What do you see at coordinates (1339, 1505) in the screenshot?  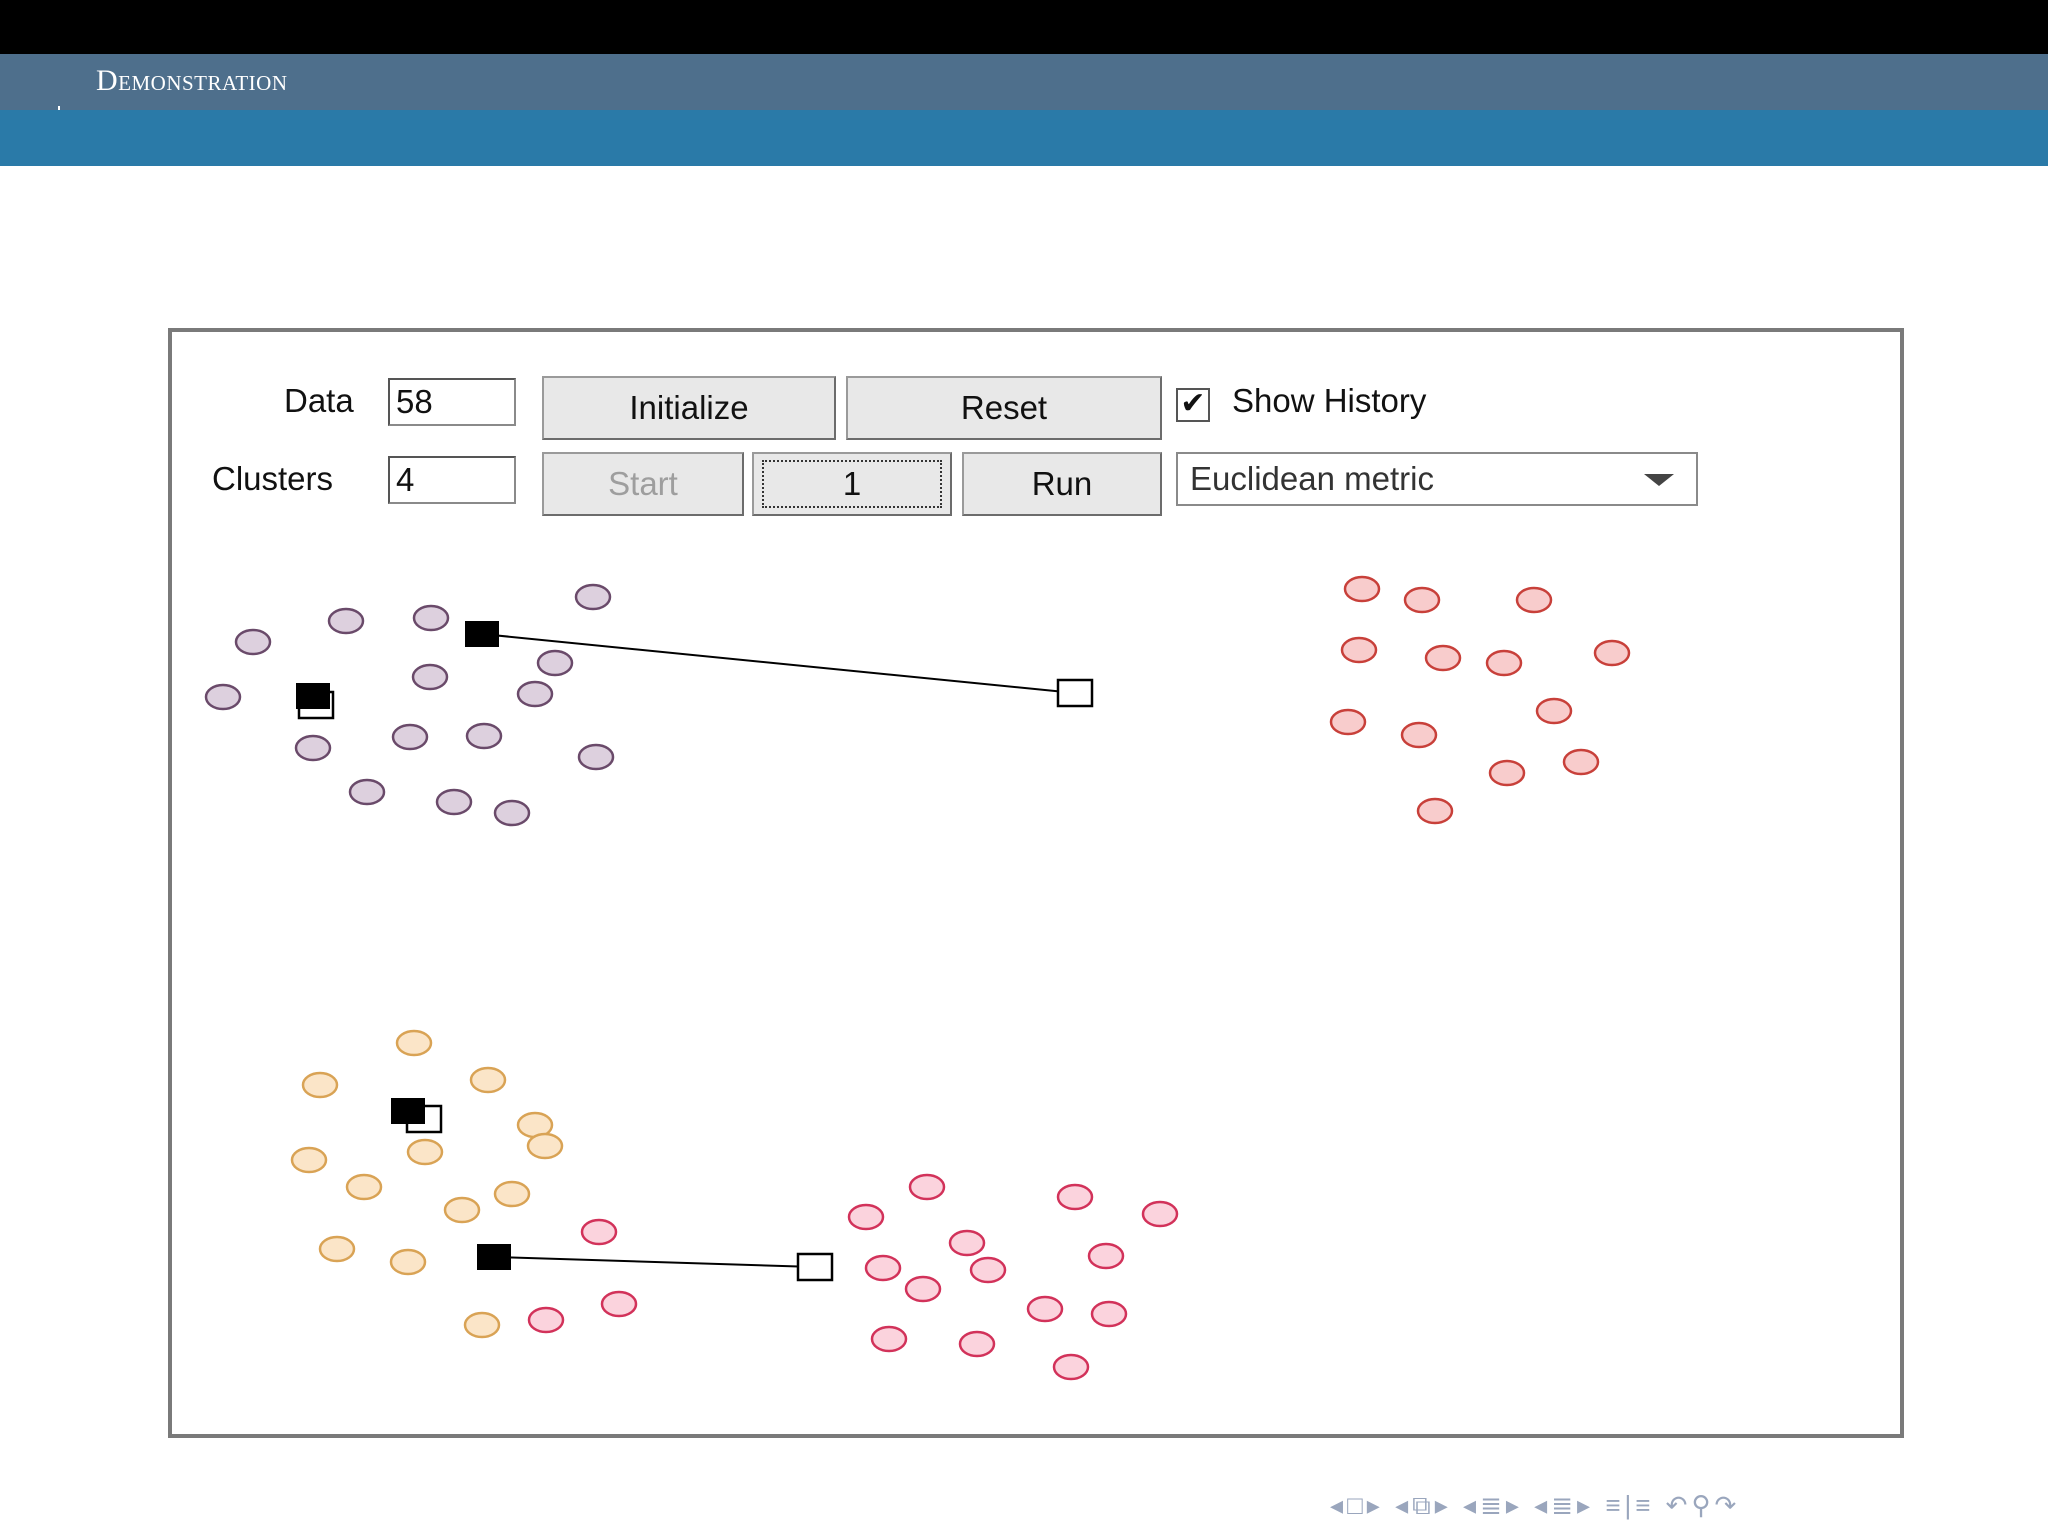 I see `prev-frame-icon: ◂` at bounding box center [1339, 1505].